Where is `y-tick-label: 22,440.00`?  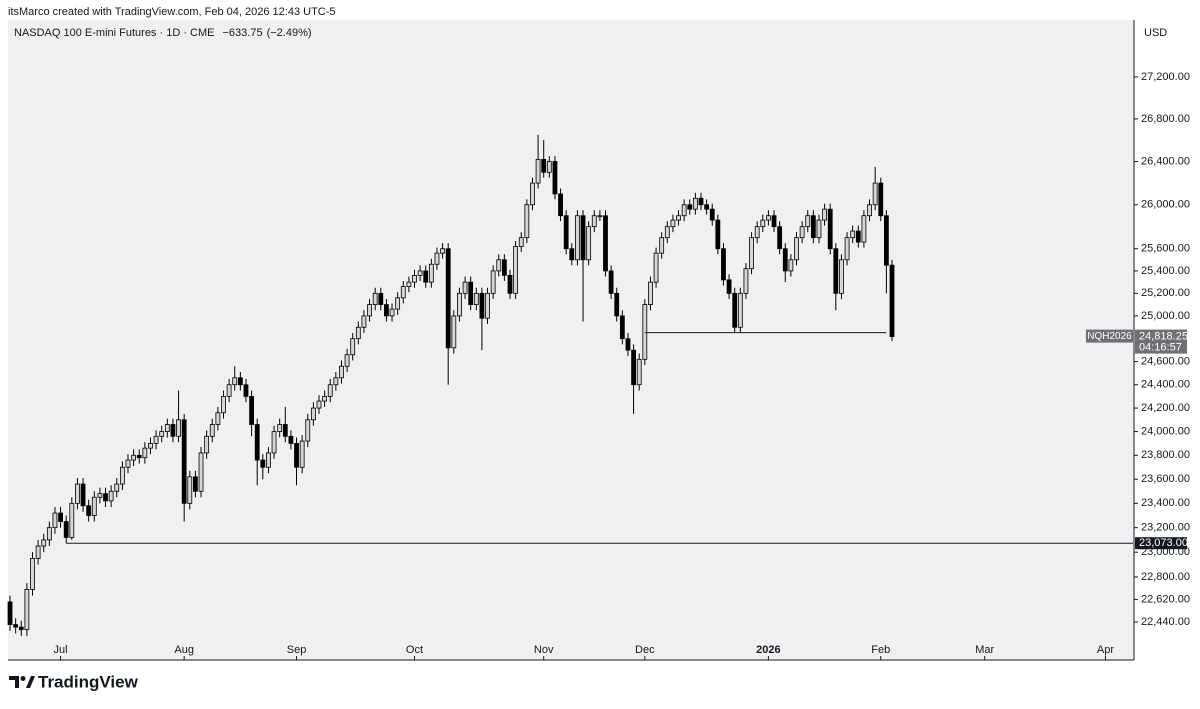
y-tick-label: 22,440.00 is located at coordinates (1165, 622).